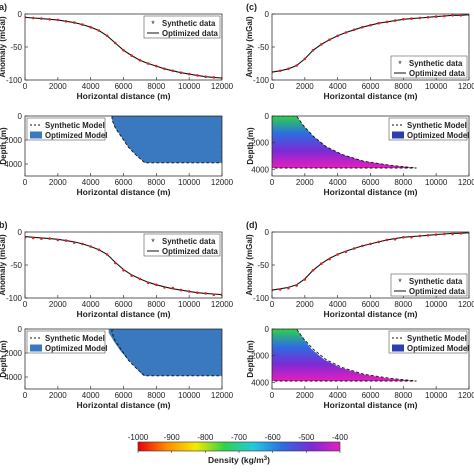  Describe the element at coordinates (3, 265) in the screenshot. I see `y-axis-label: Anomaly (mGal)` at that location.